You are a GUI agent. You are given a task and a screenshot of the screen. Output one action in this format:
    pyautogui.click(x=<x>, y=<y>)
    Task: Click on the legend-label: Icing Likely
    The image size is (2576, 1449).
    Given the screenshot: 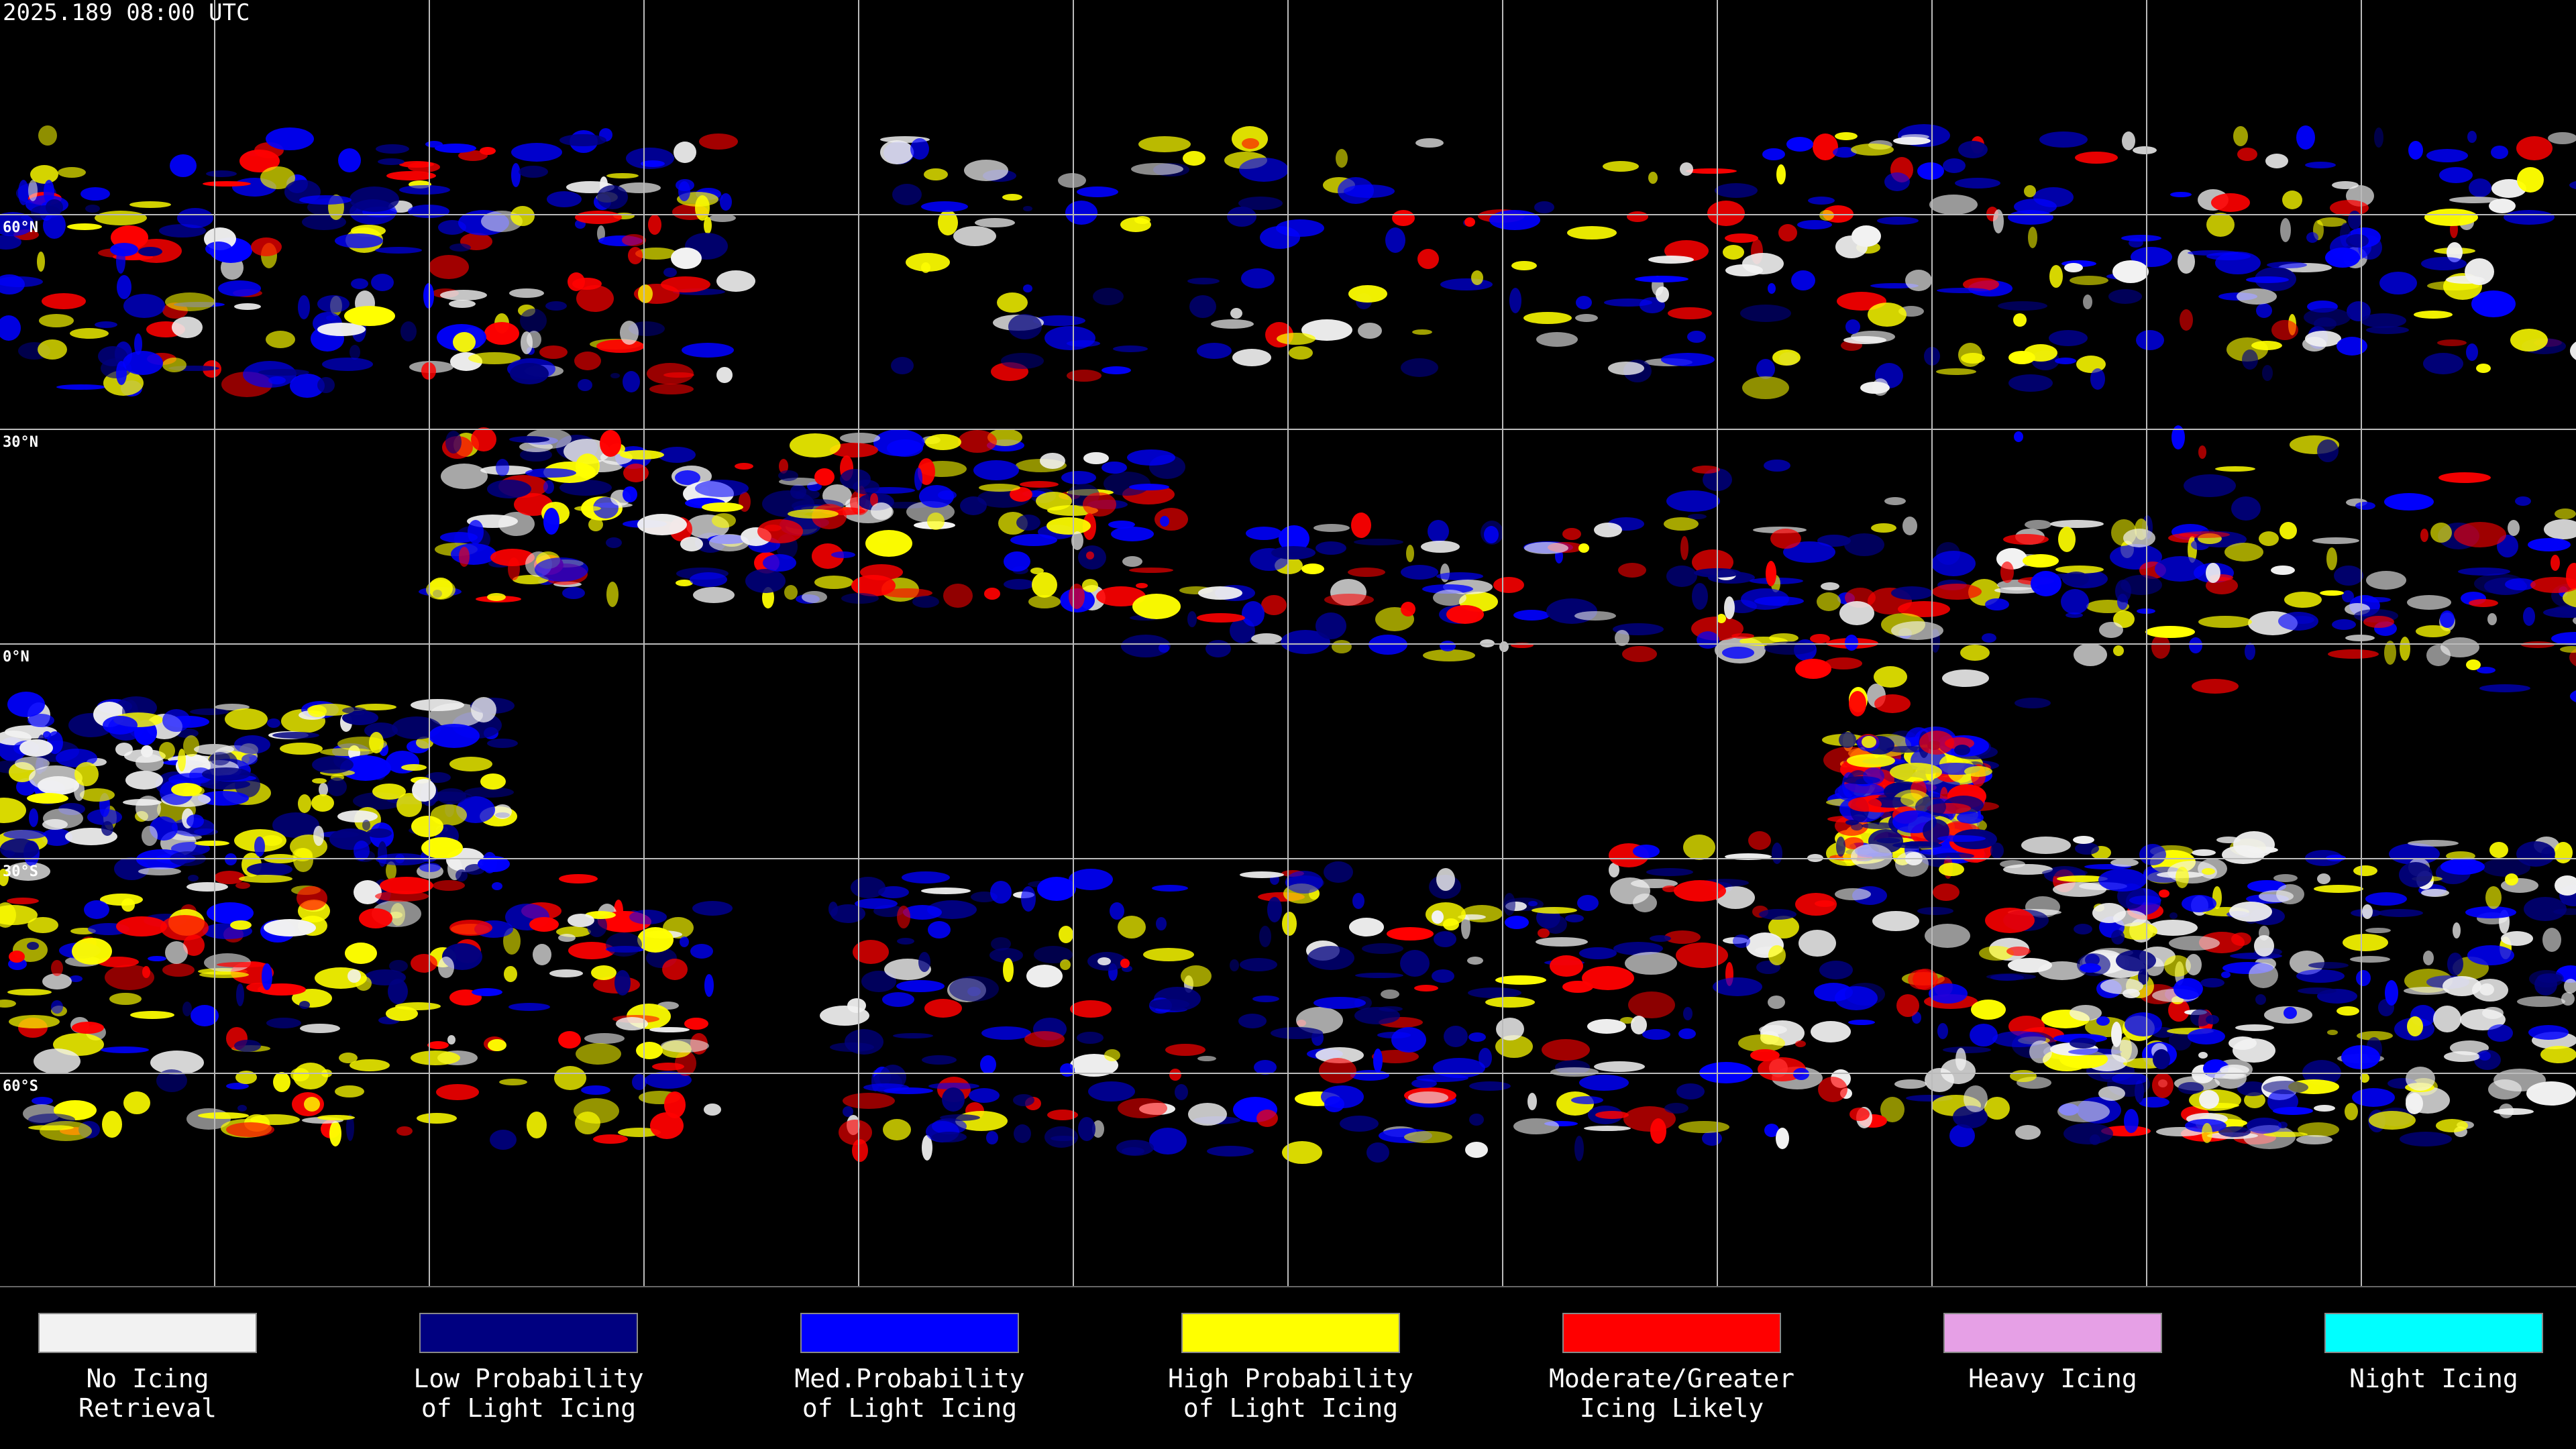 What is the action you would take?
    pyautogui.click(x=1672, y=1408)
    